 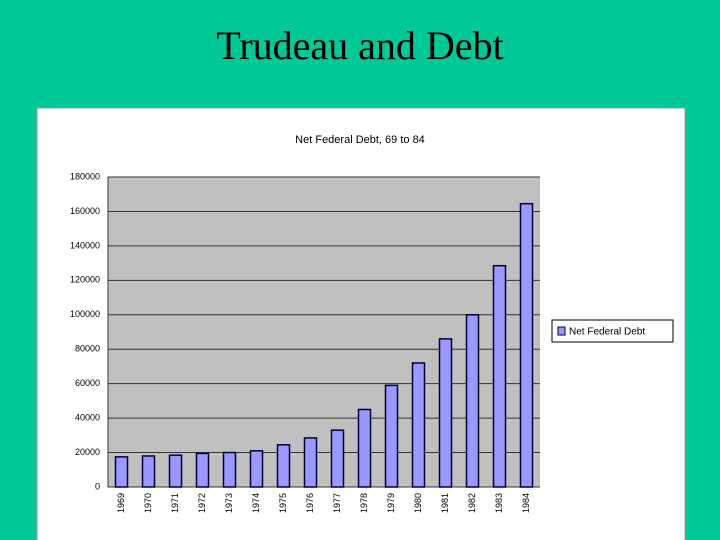 What do you see at coordinates (418, 503) in the screenshot?
I see `x-tick-label: 1980` at bounding box center [418, 503].